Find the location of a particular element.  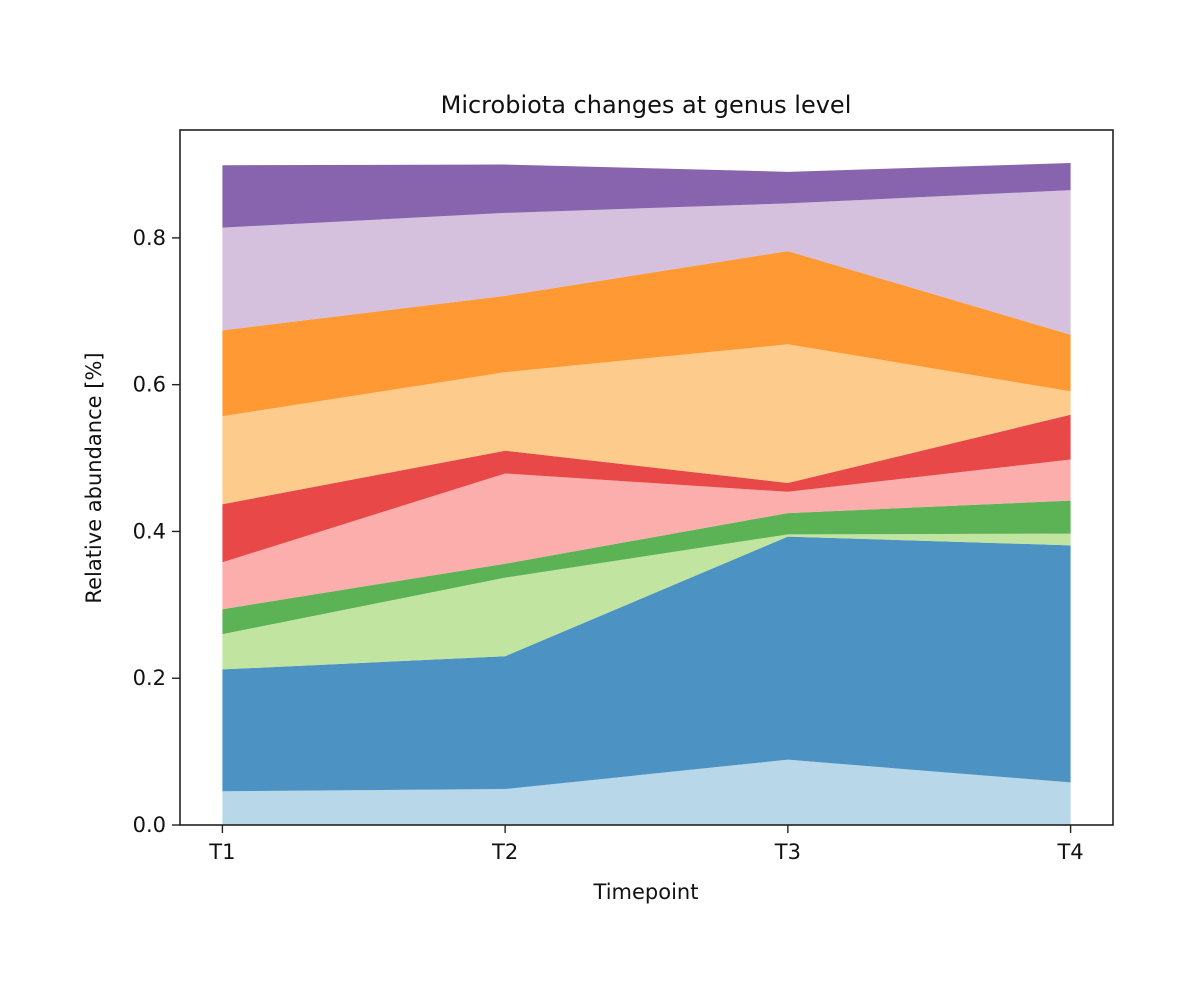

y-tick-label: 0.8 is located at coordinates (149, 238).